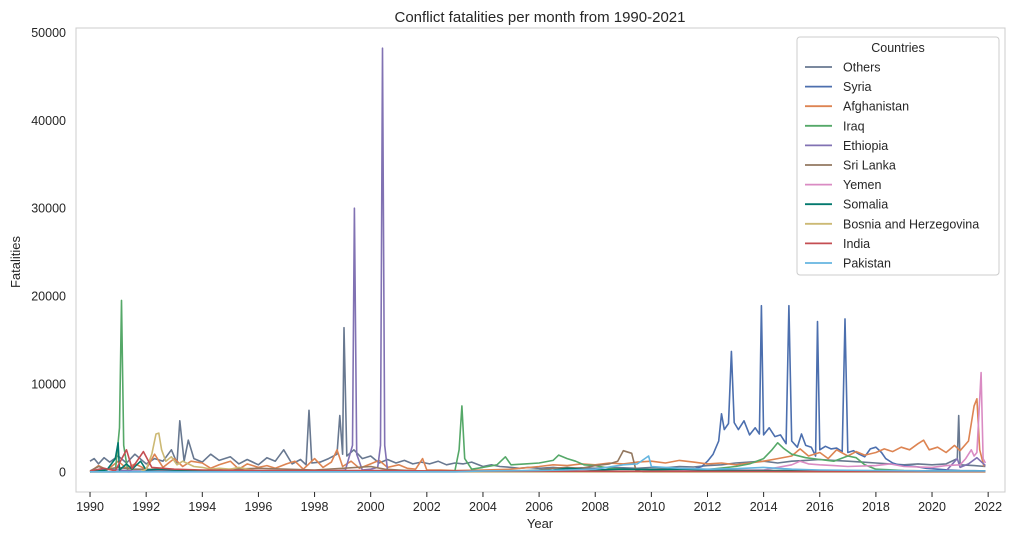 The image size is (1016, 546). I want to click on x-tick-label: 2006, so click(539, 507).